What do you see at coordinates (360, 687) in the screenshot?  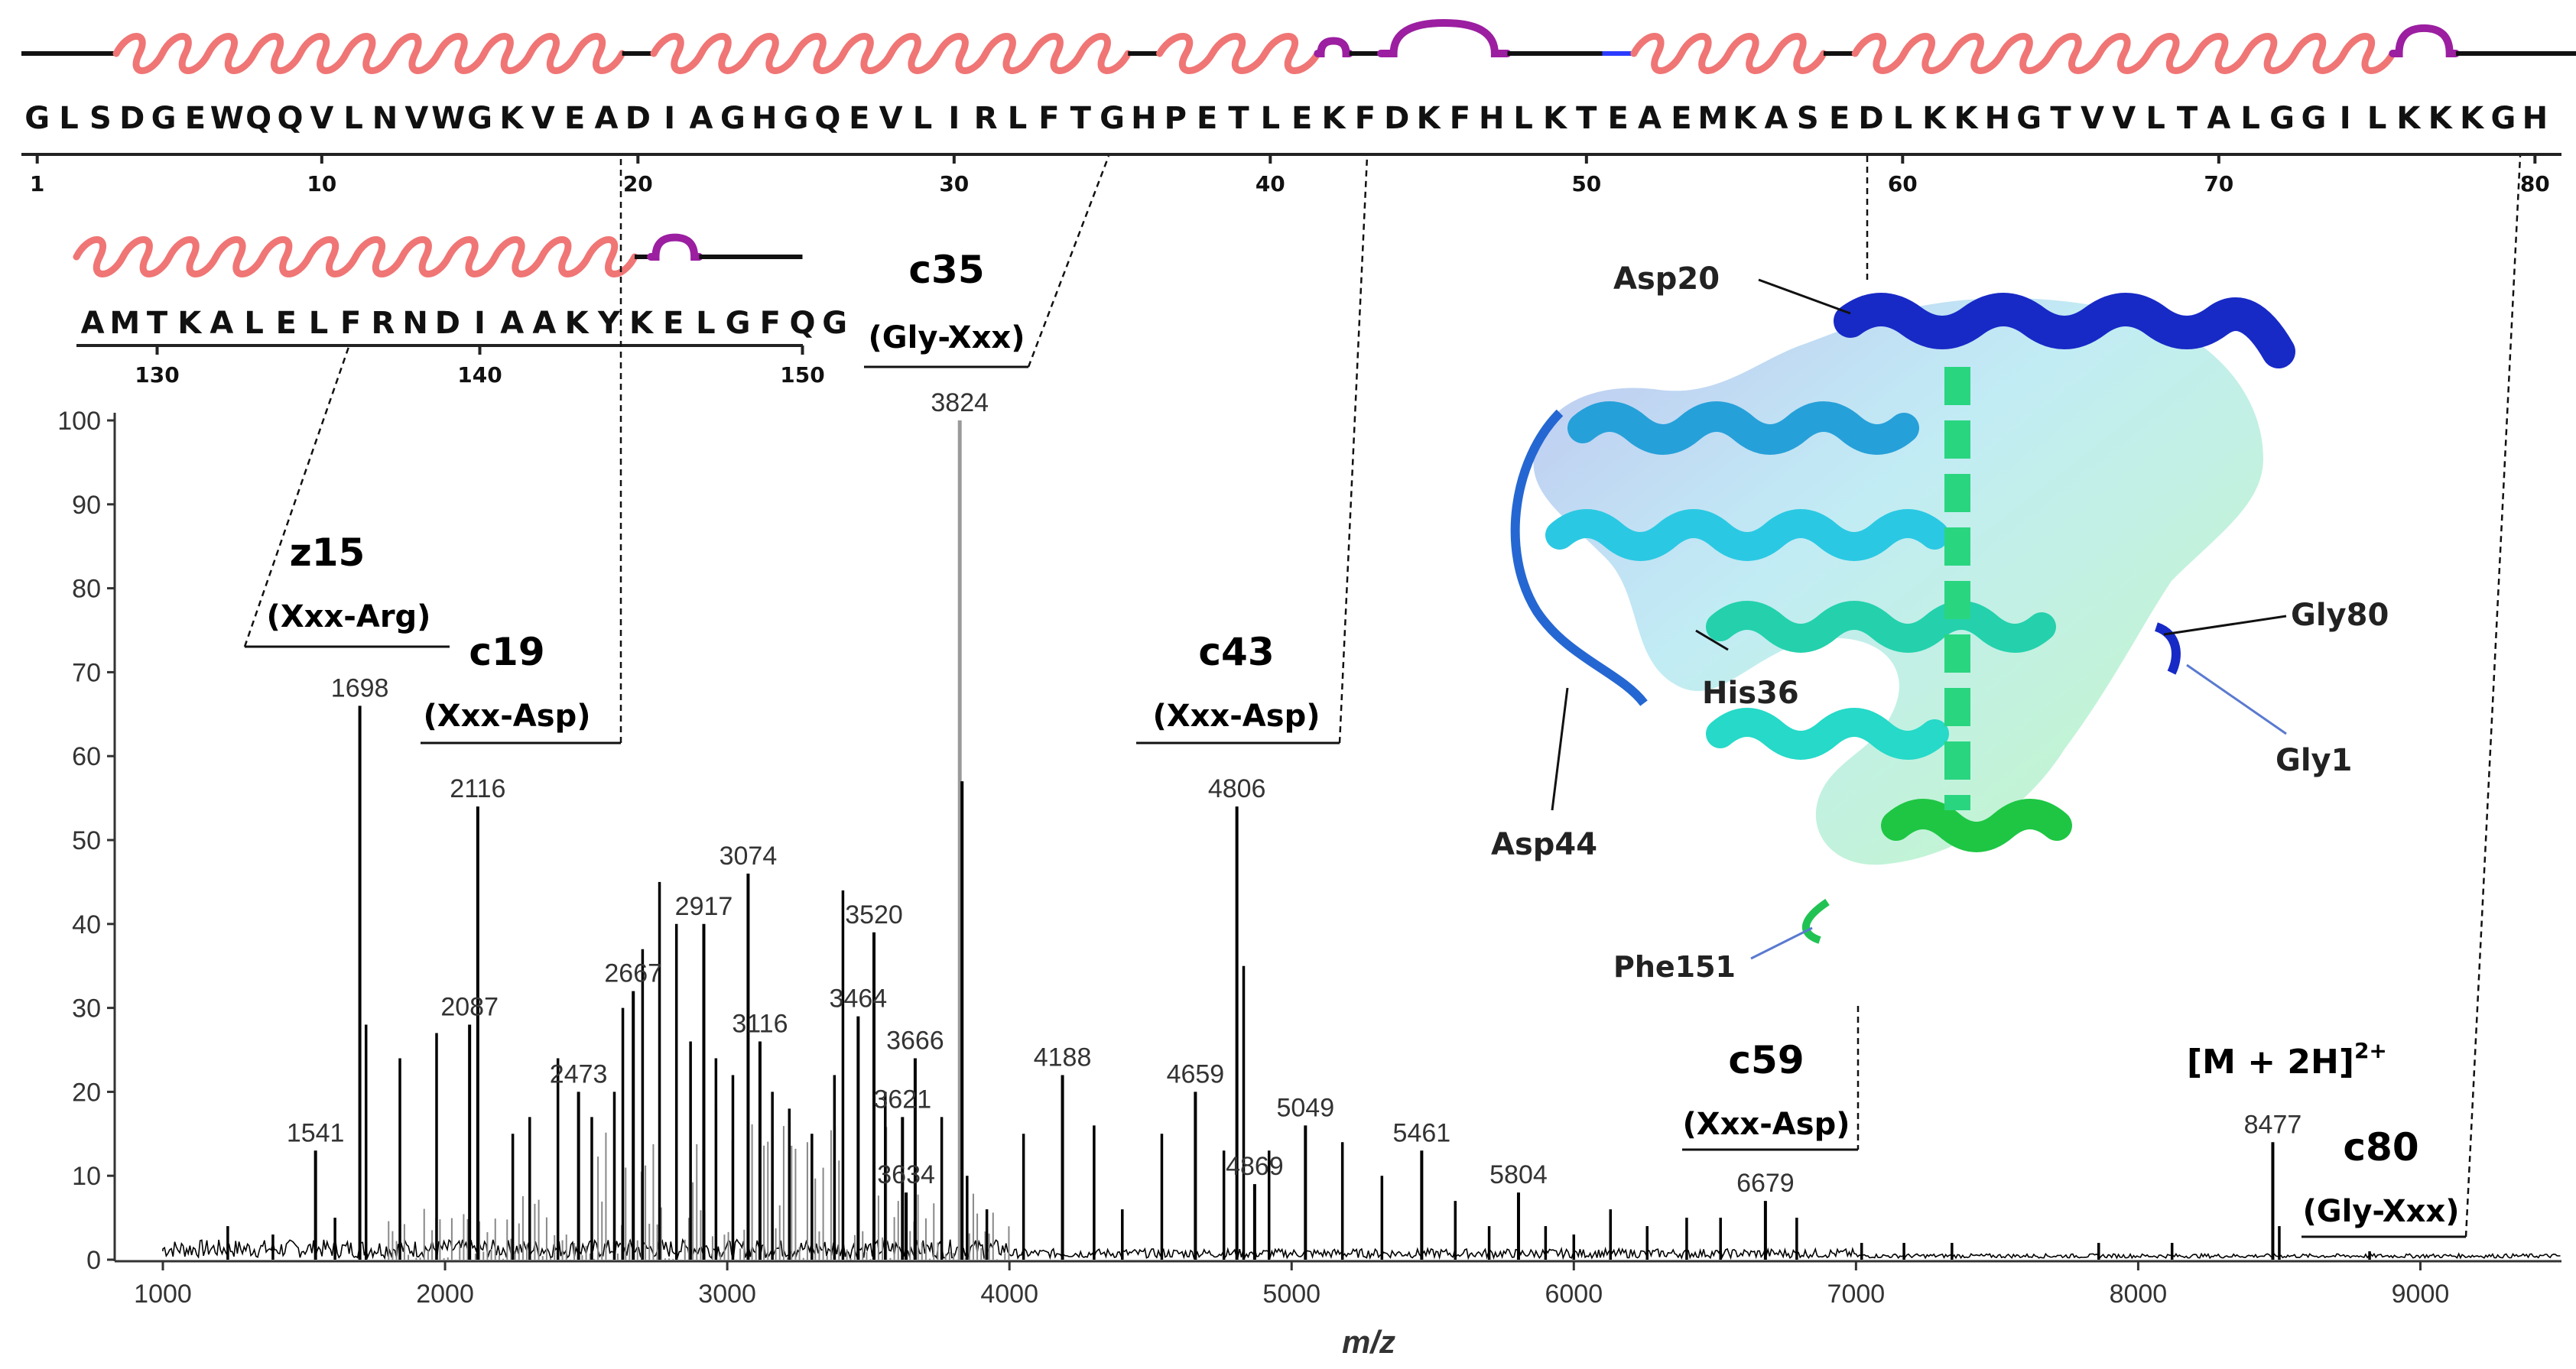 I see `peak-mz-label: 1698` at bounding box center [360, 687].